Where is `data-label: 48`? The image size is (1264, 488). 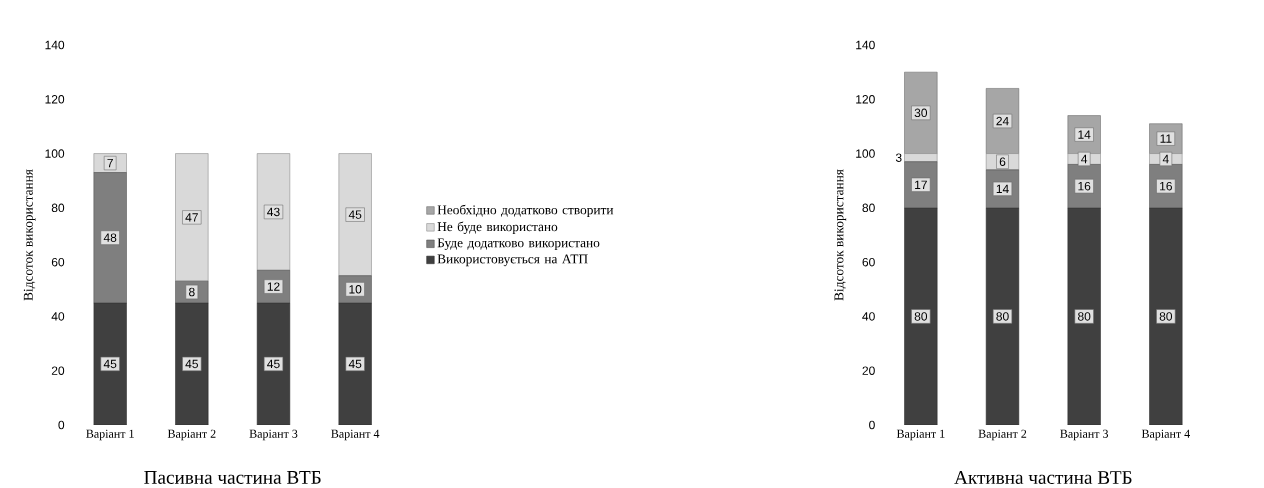 data-label: 48 is located at coordinates (110, 237).